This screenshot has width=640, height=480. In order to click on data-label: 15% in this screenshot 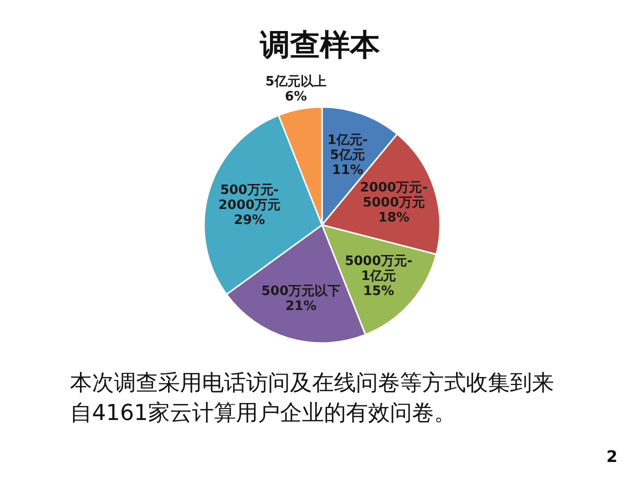, I will do `click(378, 291)`.